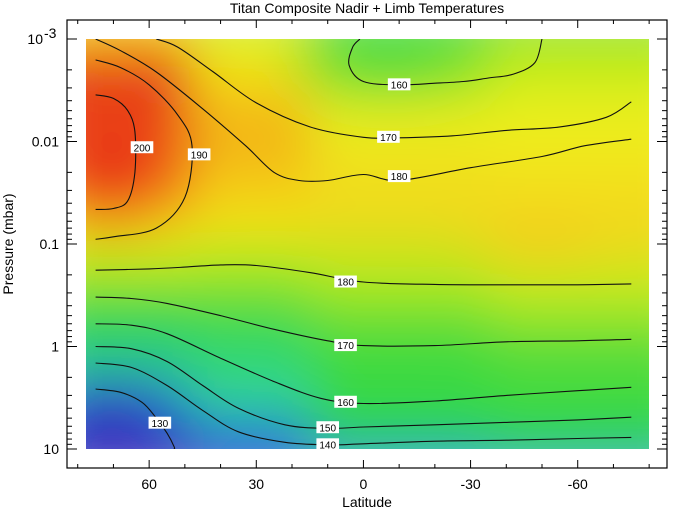  What do you see at coordinates (45, 142) in the screenshot?
I see `y-tick-label: 0.01` at bounding box center [45, 142].